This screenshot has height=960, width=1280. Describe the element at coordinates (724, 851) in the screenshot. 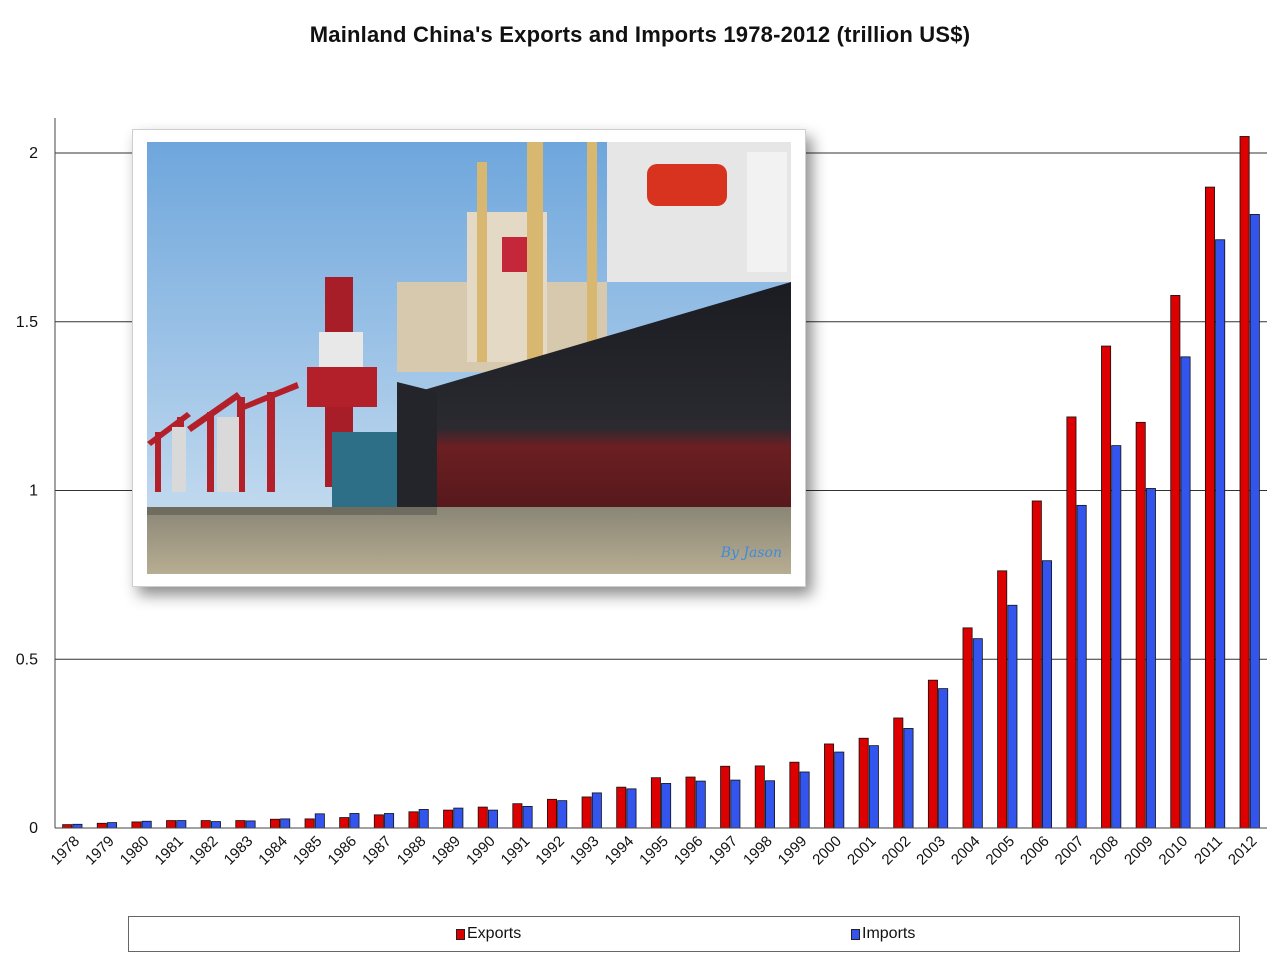

I see `x-tick-label: 1997` at that location.